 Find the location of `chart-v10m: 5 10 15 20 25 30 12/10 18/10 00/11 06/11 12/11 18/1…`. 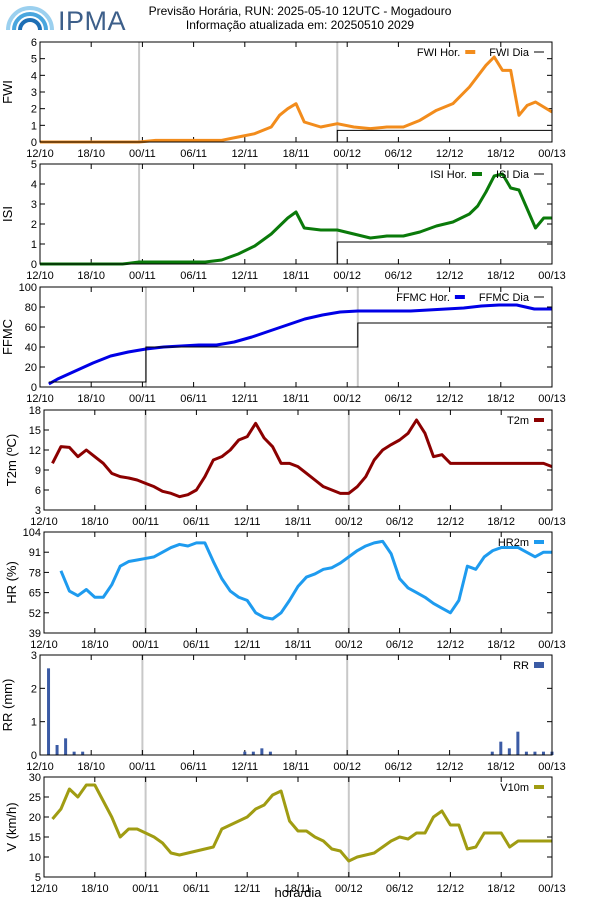

chart-v10m: 5 10 15 20 25 30 12/10 18/10 00/11 06/11 12/11 18/1… is located at coordinates (285, 833).